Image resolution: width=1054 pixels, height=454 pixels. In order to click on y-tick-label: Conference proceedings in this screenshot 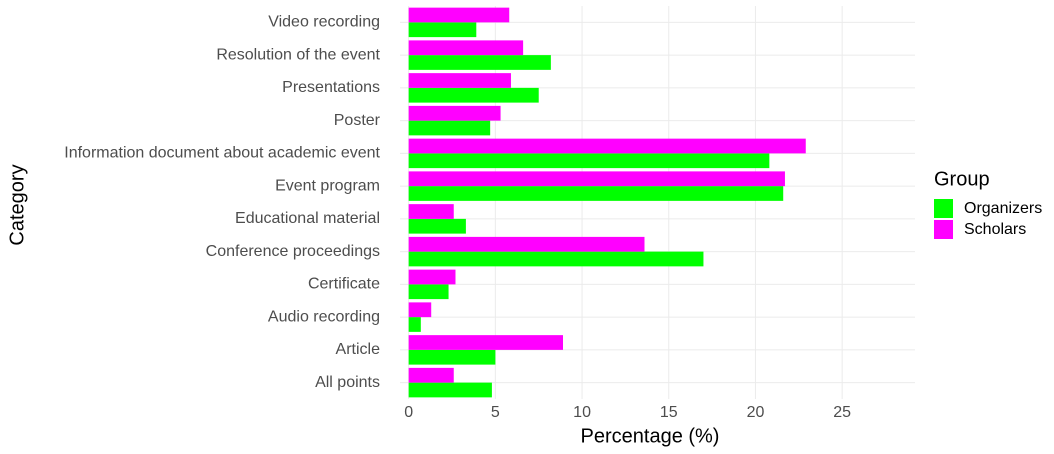, I will do `click(293, 251)`.